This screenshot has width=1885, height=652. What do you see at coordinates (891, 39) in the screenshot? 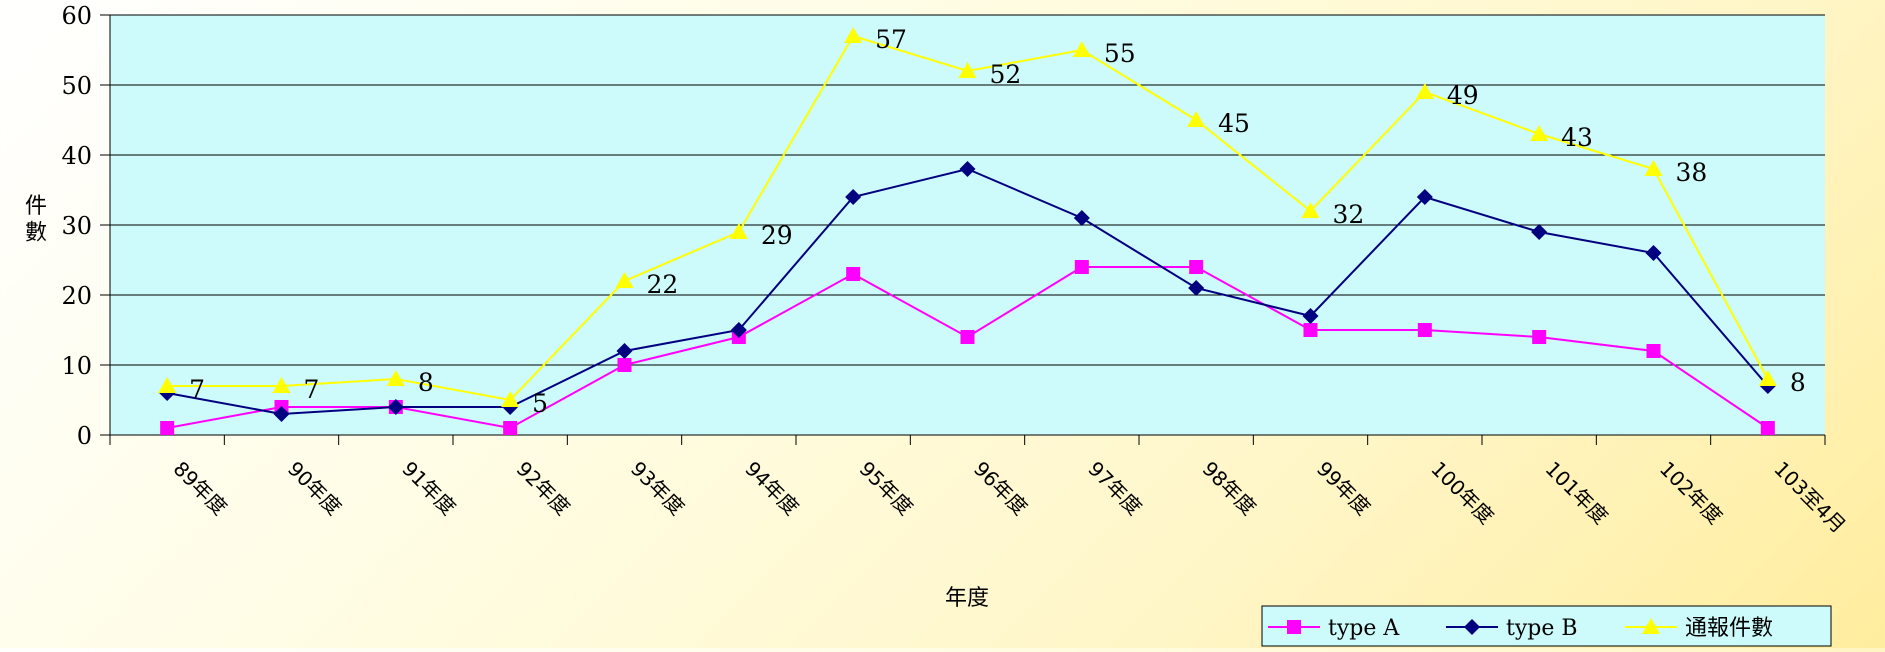
I see `data-label: 57` at bounding box center [891, 39].